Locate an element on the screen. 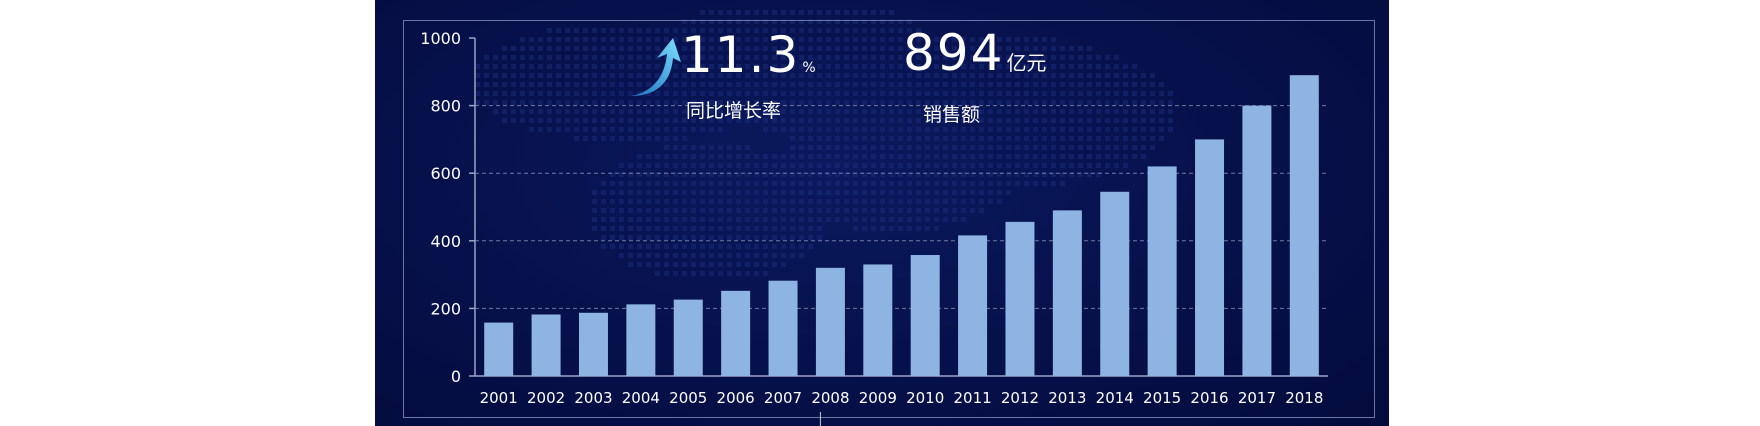 The image size is (1760, 426). x-tick-label: 2012 is located at coordinates (1020, 398).